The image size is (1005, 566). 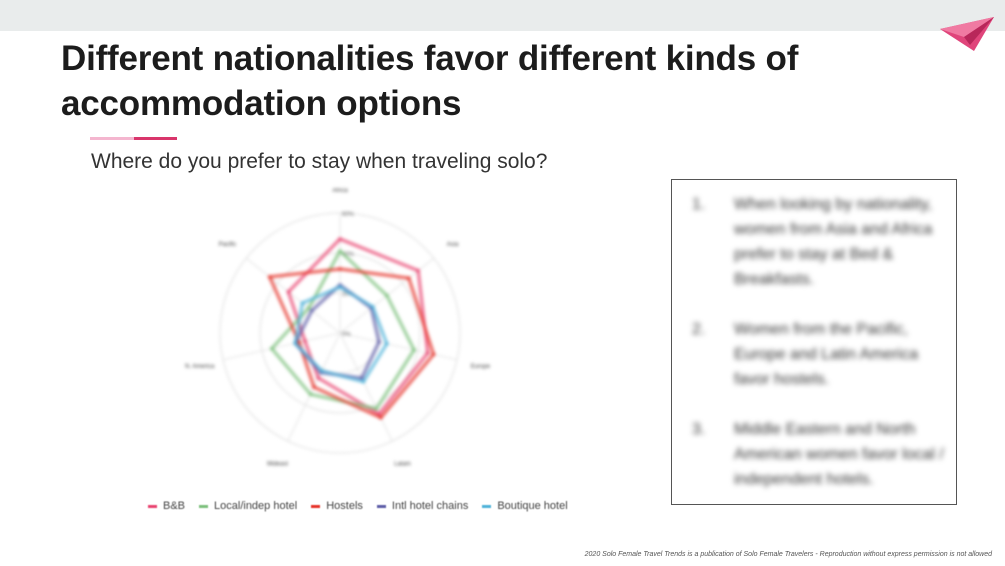 I want to click on legend-label: B&B, so click(x=174, y=506).